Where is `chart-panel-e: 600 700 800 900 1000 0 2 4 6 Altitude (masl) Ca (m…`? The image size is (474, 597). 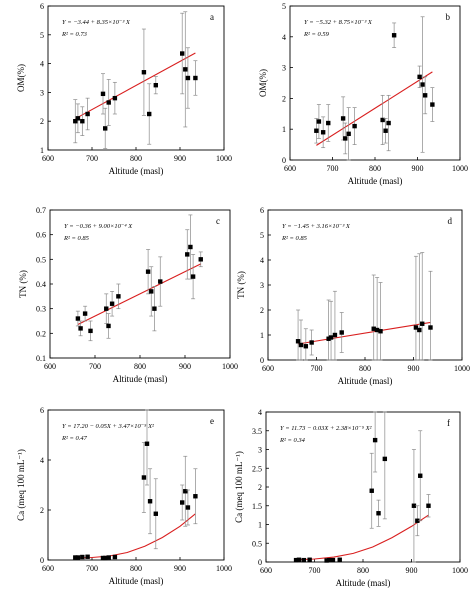 chart-panel-e: 600 700 800 900 1000 0 2 4 6 Altitude (masl) Ca (m… is located at coordinates (124, 496).